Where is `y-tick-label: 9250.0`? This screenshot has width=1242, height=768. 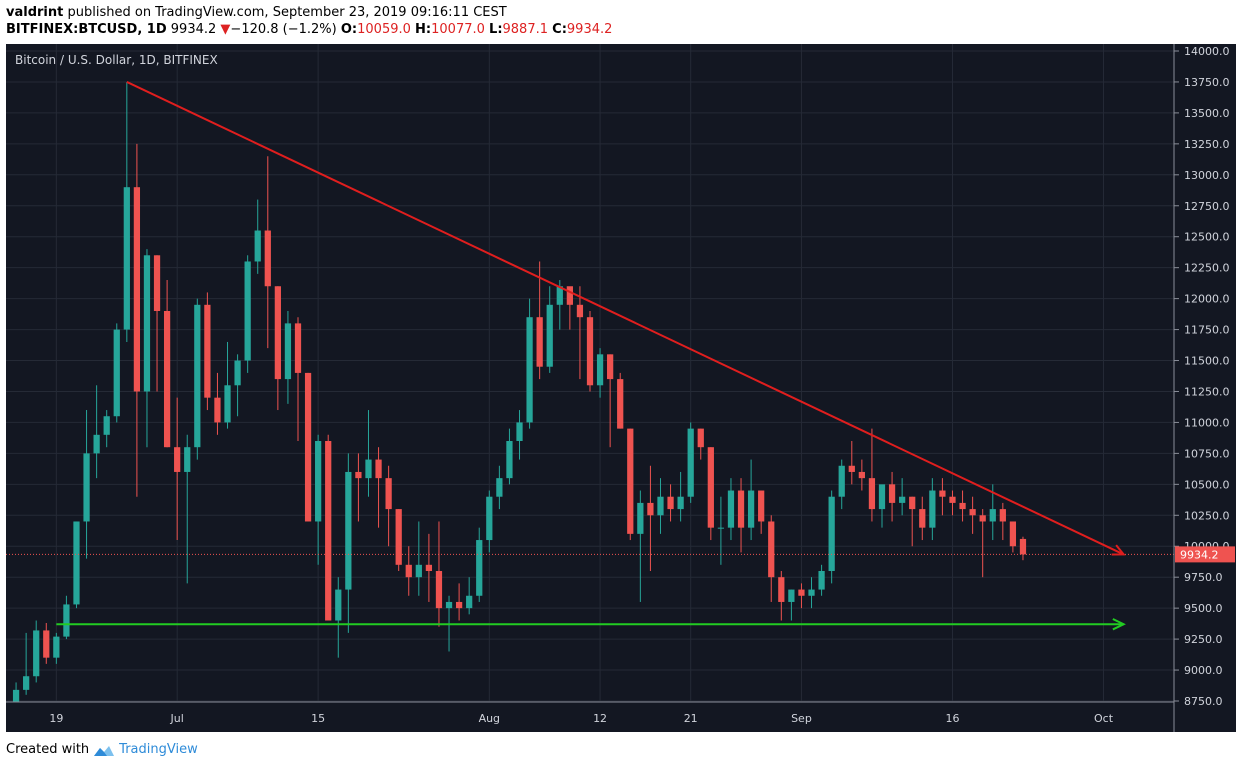
y-tick-label: 9250.0 is located at coordinates (1203, 639).